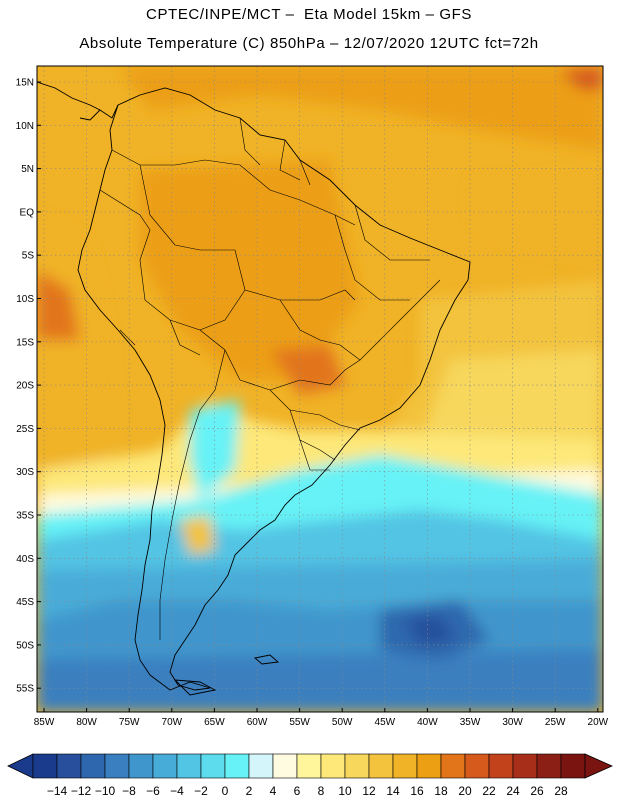  Describe the element at coordinates (385, 722) in the screenshot. I see `lon-label: 45W` at that location.